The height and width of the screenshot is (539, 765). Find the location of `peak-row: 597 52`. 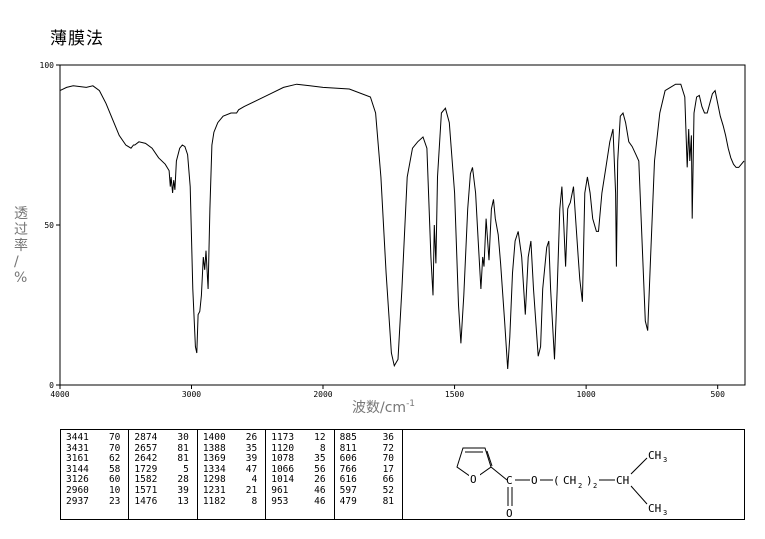

peak-row: 597 52 is located at coordinates (369, 490).